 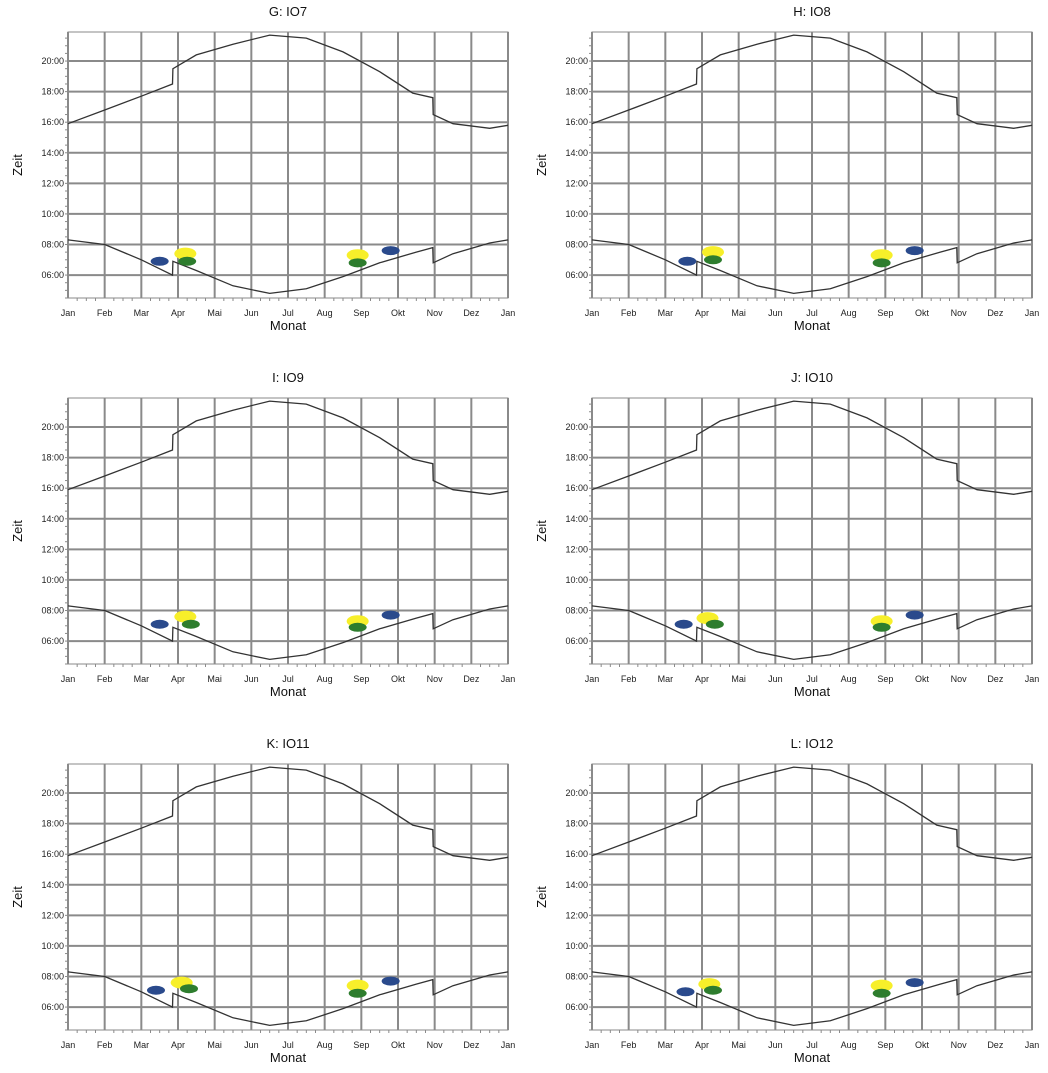 I want to click on y-tick-label: 10:00, so click(x=52, y=580).